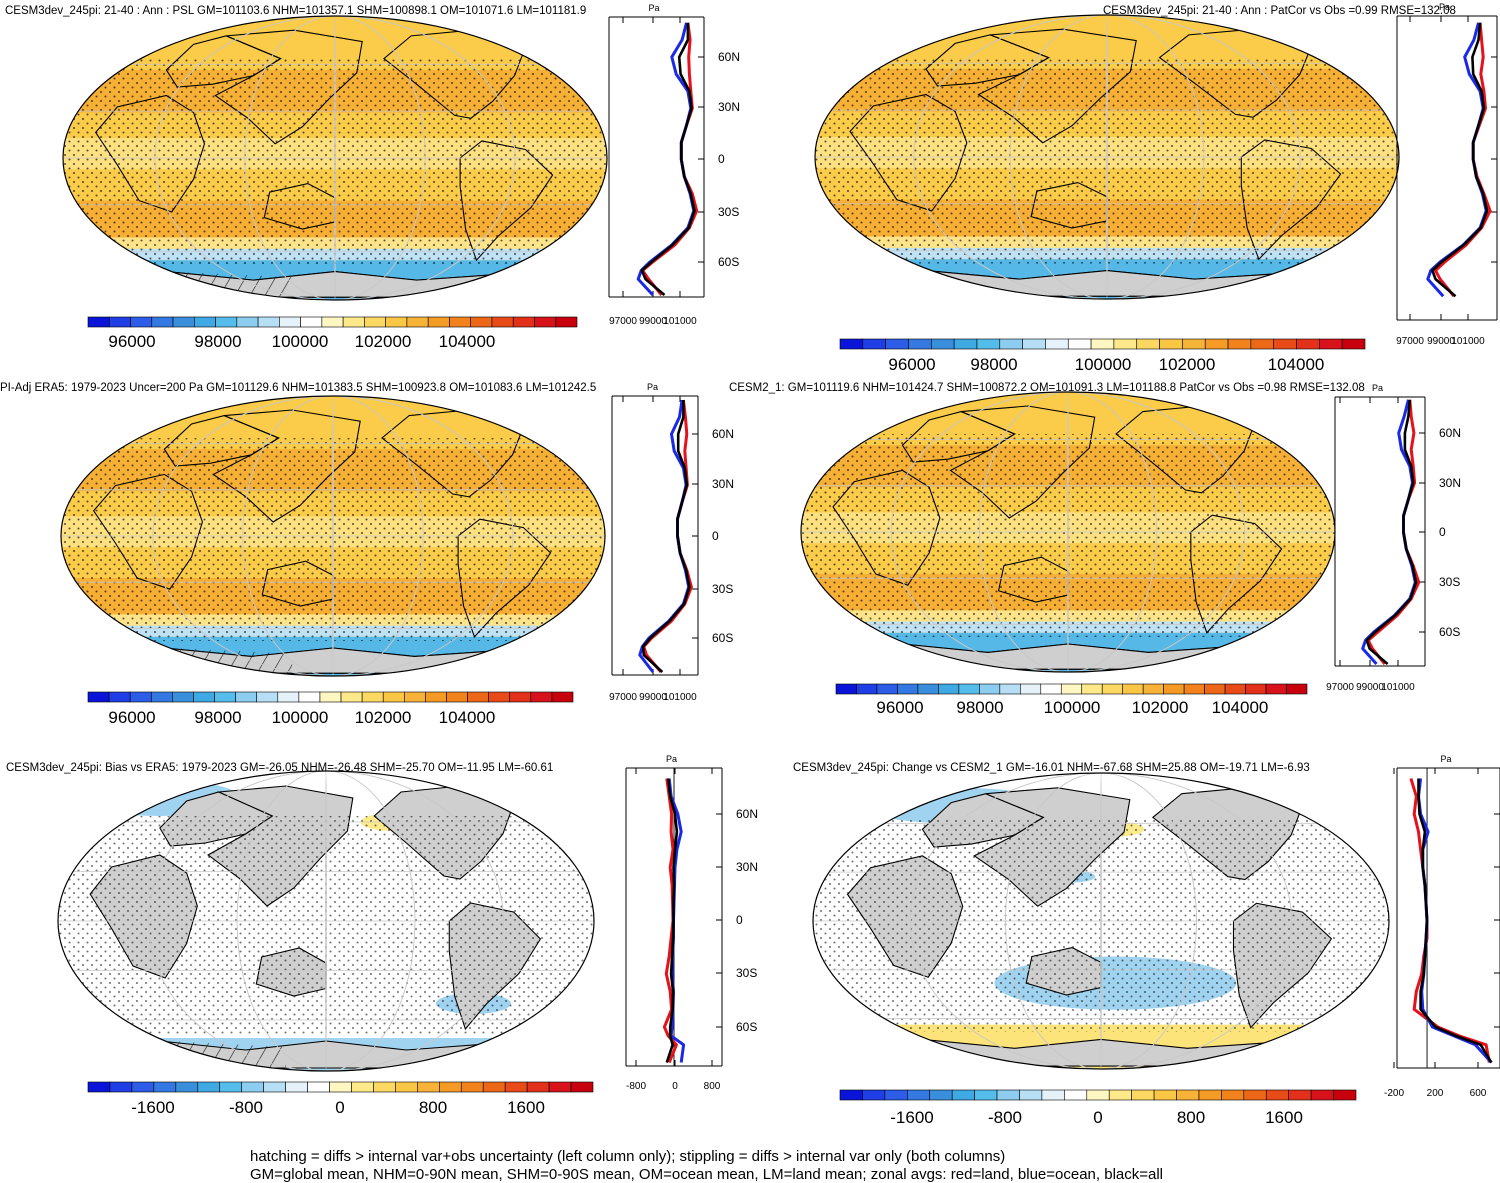 The image size is (1500, 1183). What do you see at coordinates (1442, 532) in the screenshot?
I see `zonal-lat-label: 0` at bounding box center [1442, 532].